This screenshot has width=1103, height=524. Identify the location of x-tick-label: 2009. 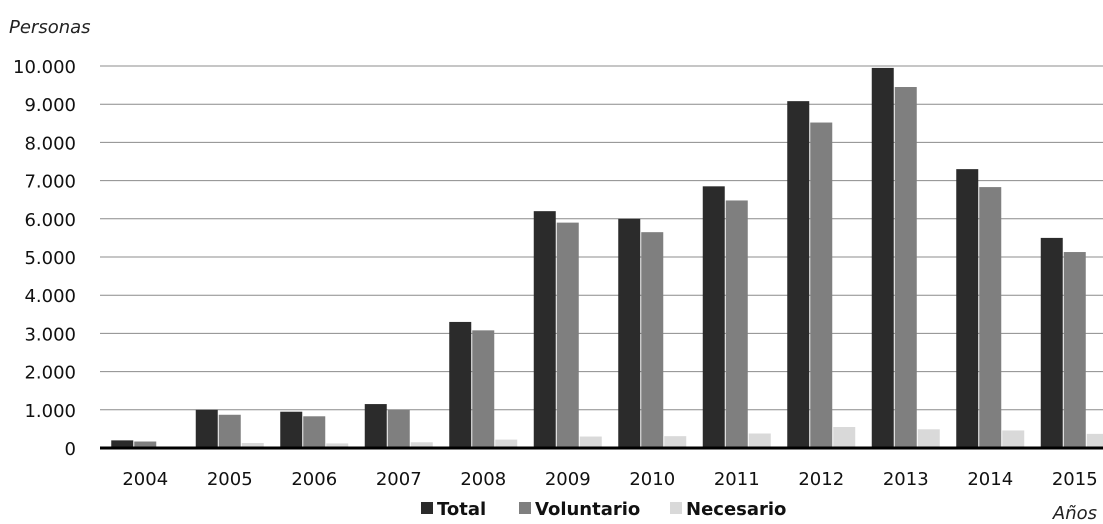
(568, 479).